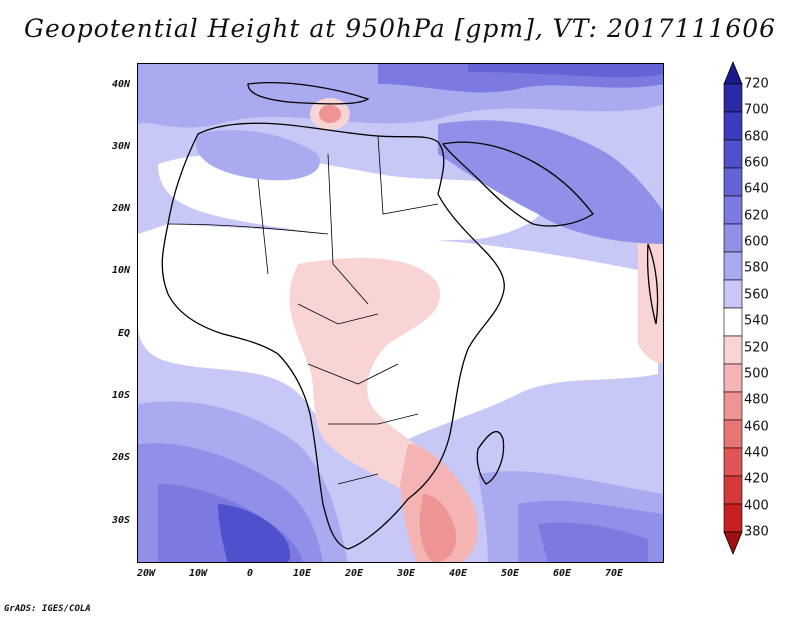 This screenshot has width=800, height=618. I want to click on colorbar, so click(733, 308).